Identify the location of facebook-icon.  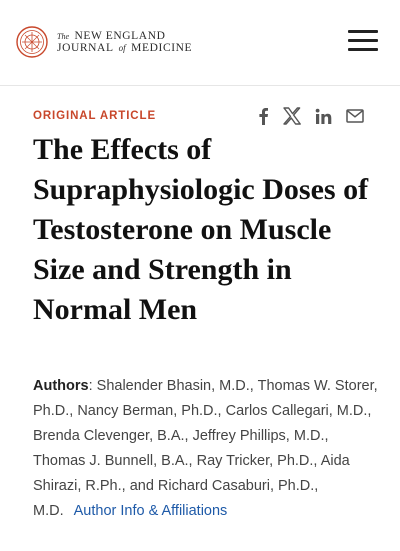
(263, 116).